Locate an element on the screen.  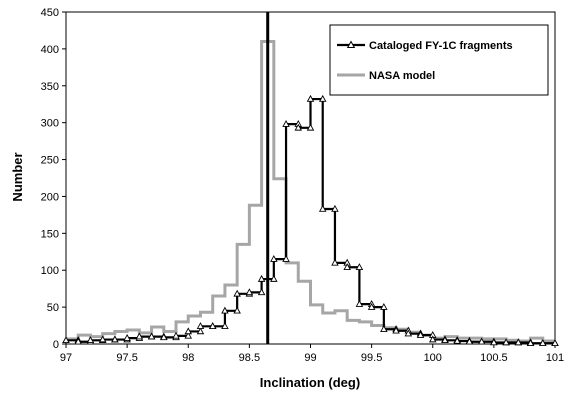
x-tick-label: 97.5 is located at coordinates (126, 358).